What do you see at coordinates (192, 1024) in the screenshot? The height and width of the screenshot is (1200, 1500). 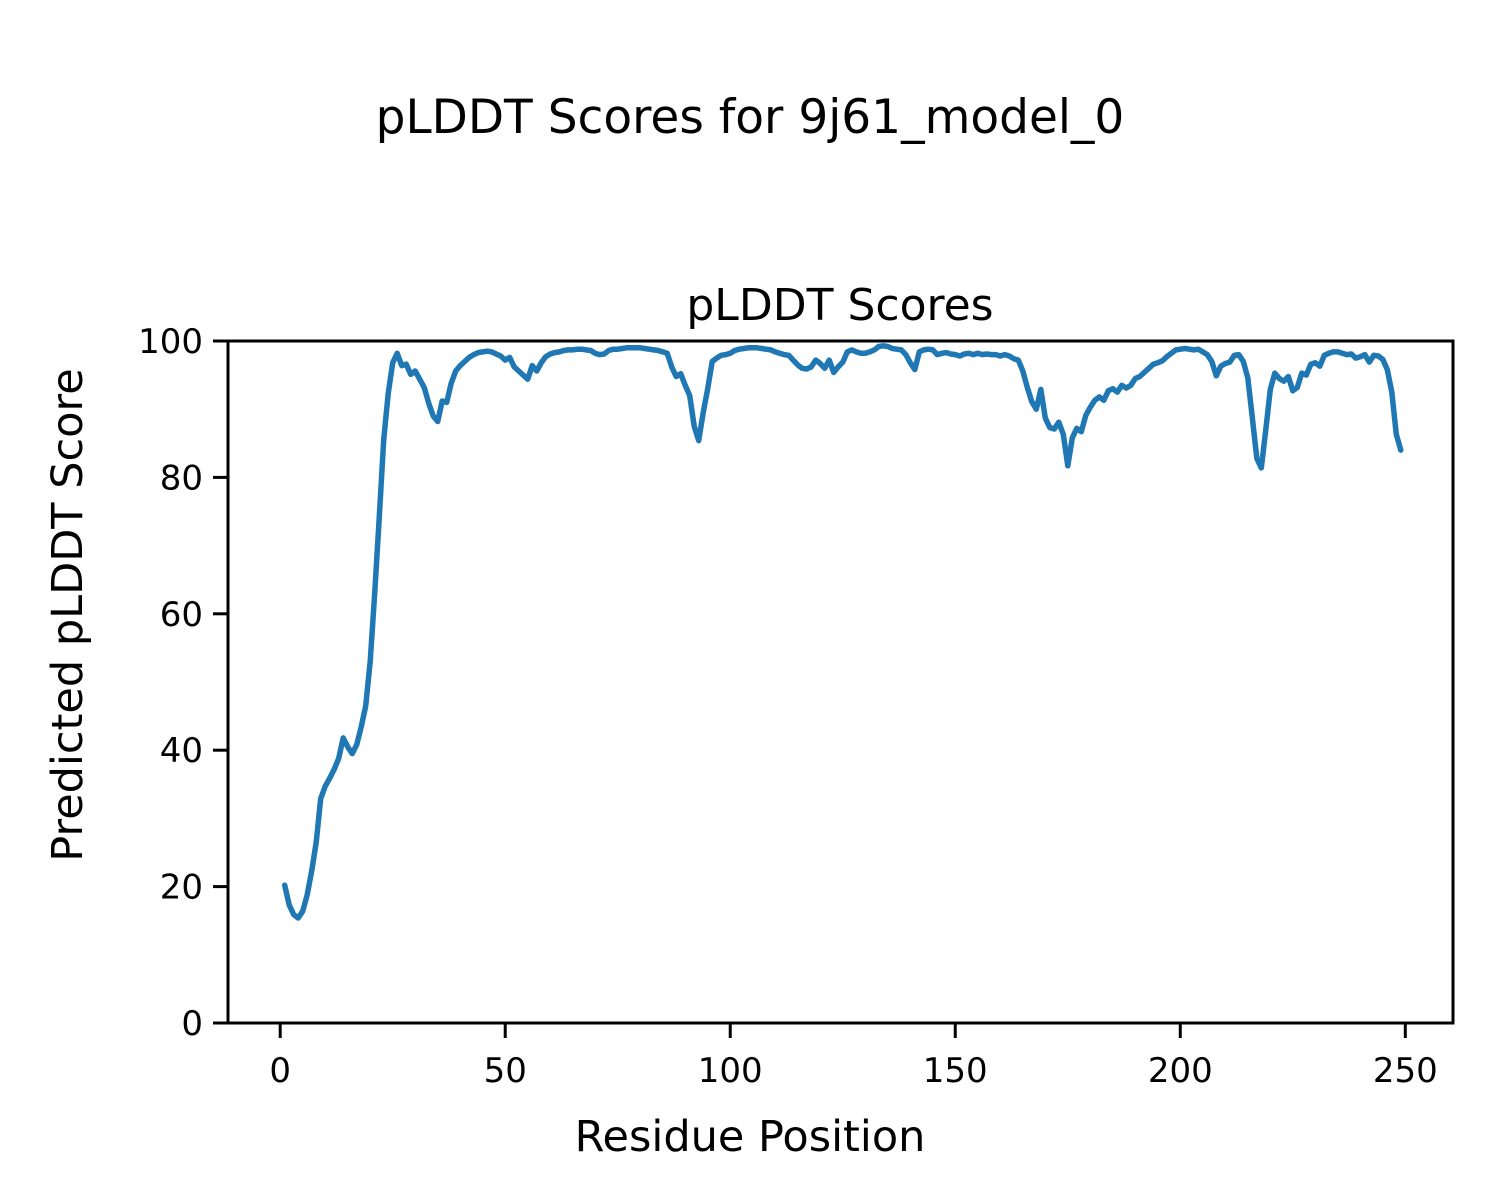 I see `y-tick-label: 0` at bounding box center [192, 1024].